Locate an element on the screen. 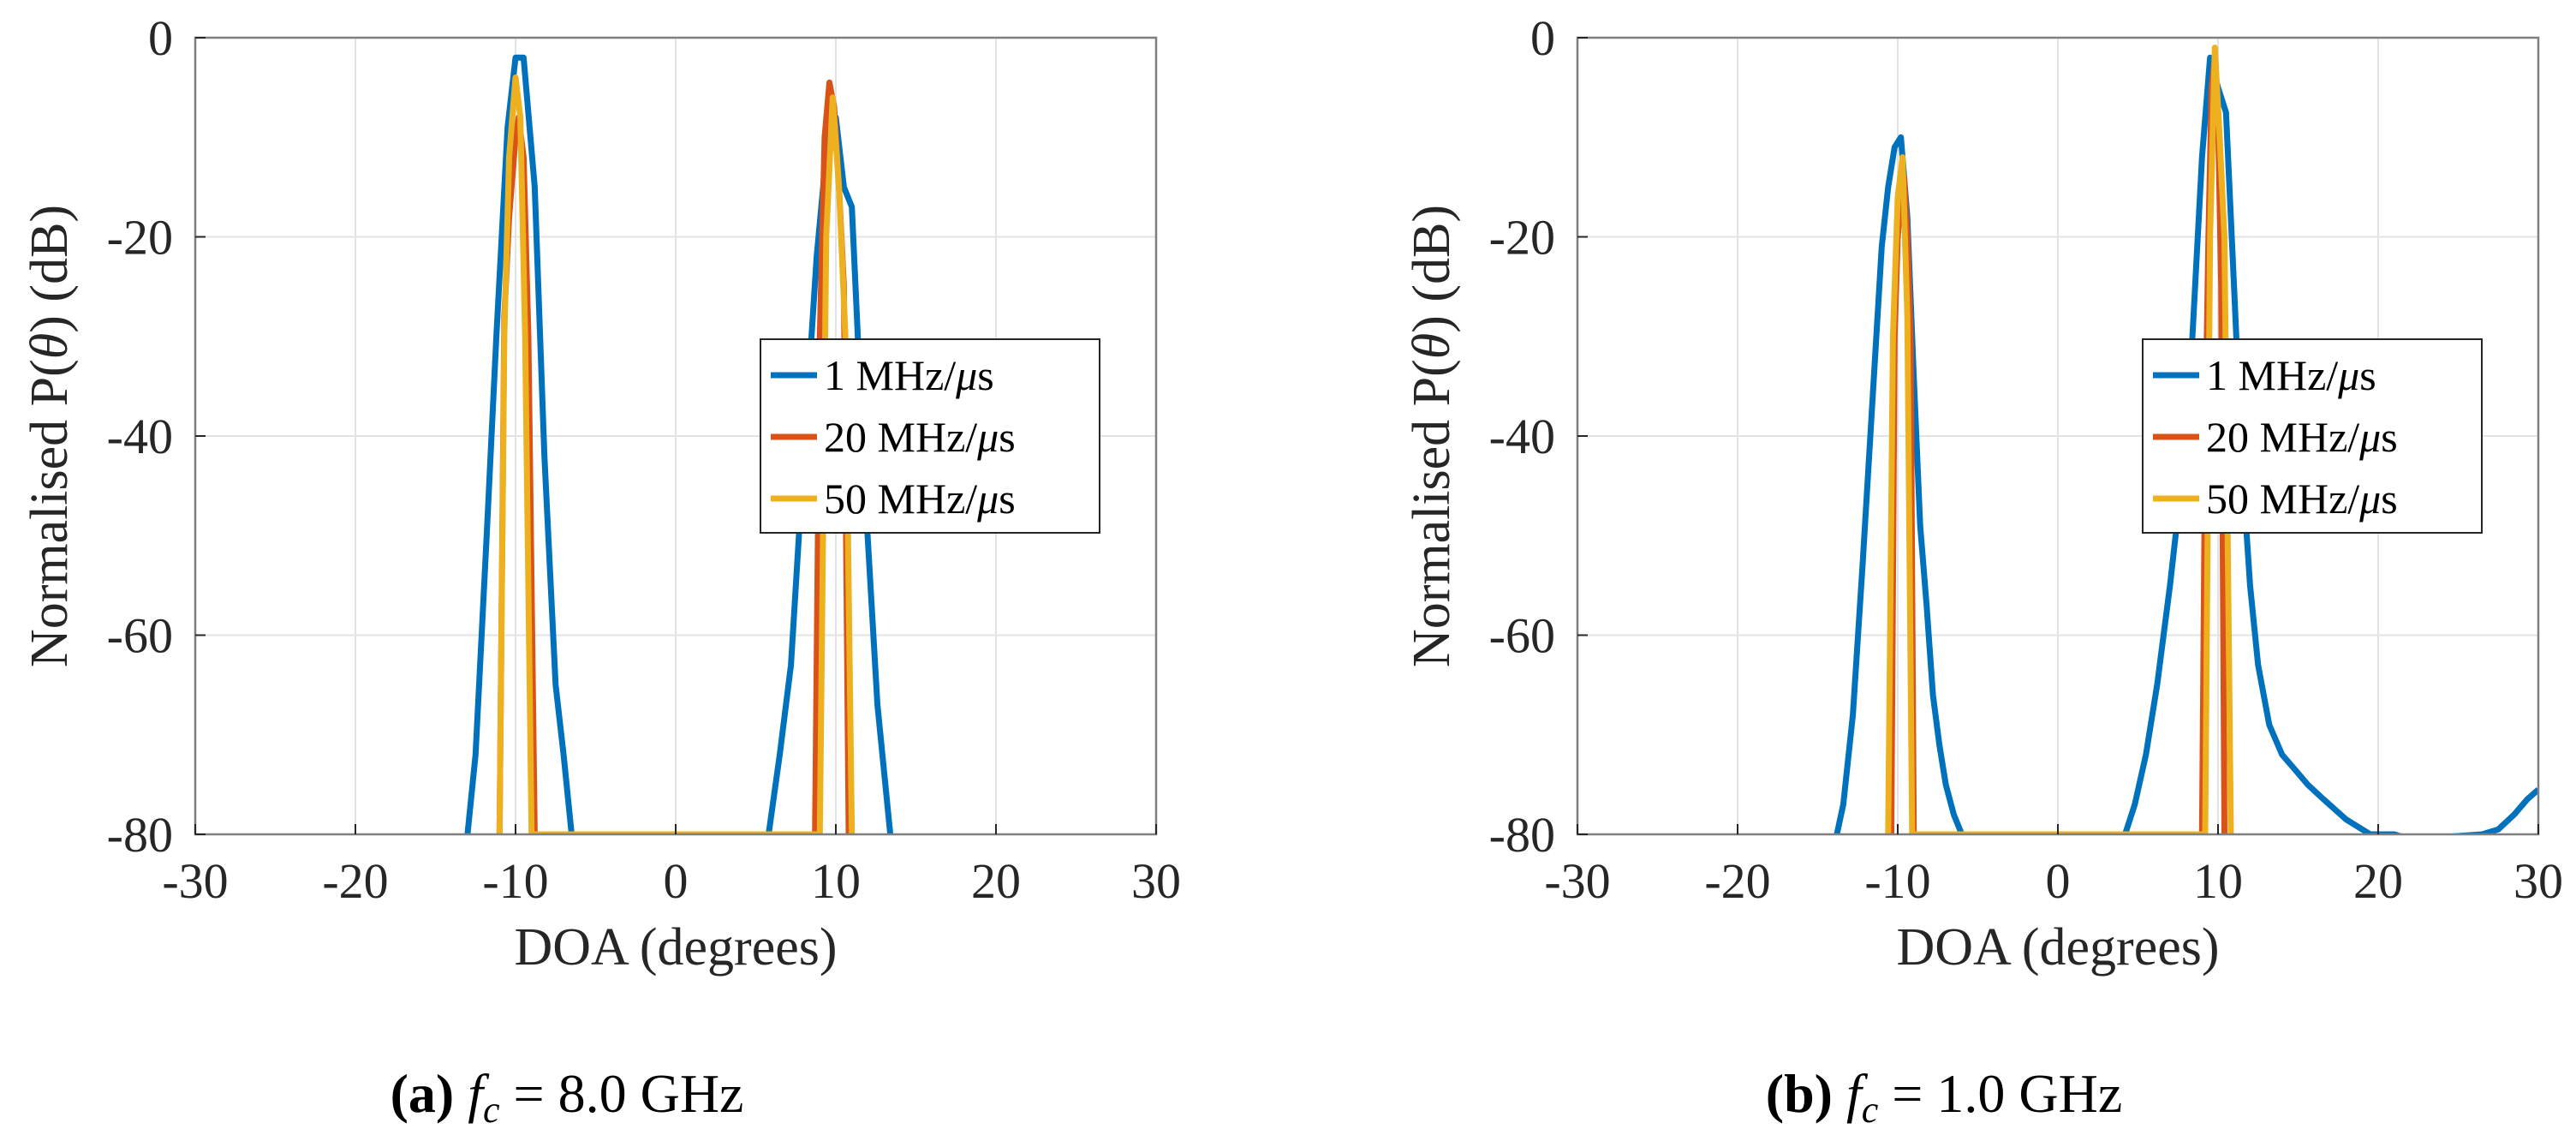 This screenshot has width=2576, height=1141. panel-caption: (a) fc = 8.0 GHz is located at coordinates (567, 1097).